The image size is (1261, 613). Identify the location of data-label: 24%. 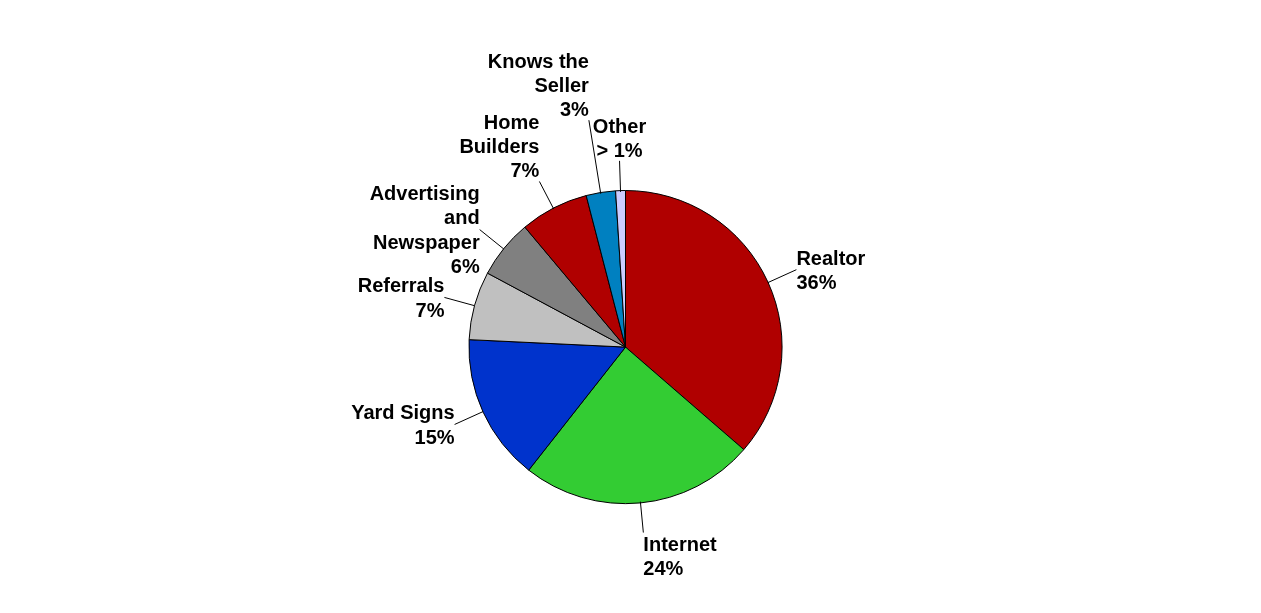
(663, 567).